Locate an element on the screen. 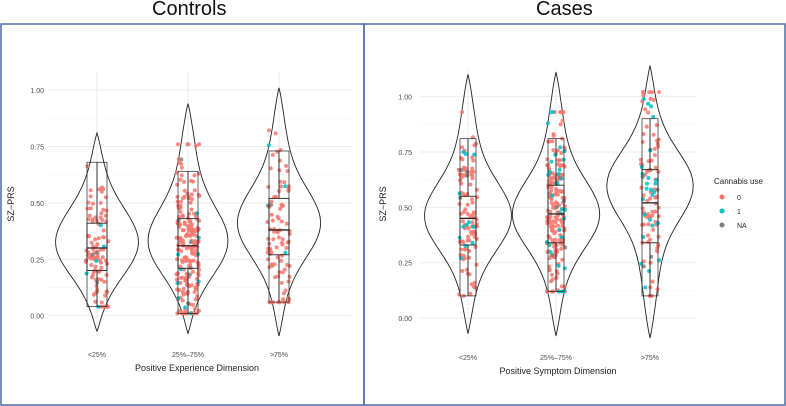 The image size is (786, 406). x-tick-label: 25%–75% is located at coordinates (188, 355).